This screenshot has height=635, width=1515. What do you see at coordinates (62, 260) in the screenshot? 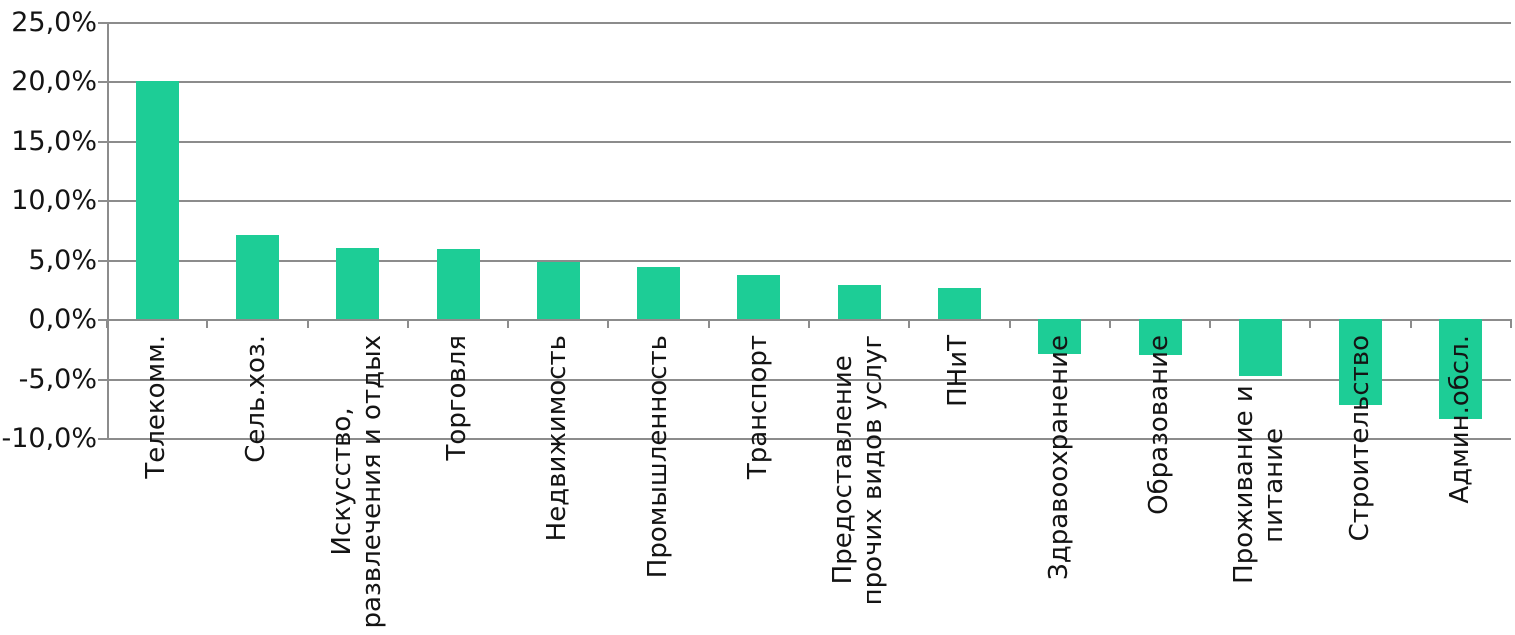
I see `y-axis-tick-label: 5,0%` at bounding box center [62, 260].